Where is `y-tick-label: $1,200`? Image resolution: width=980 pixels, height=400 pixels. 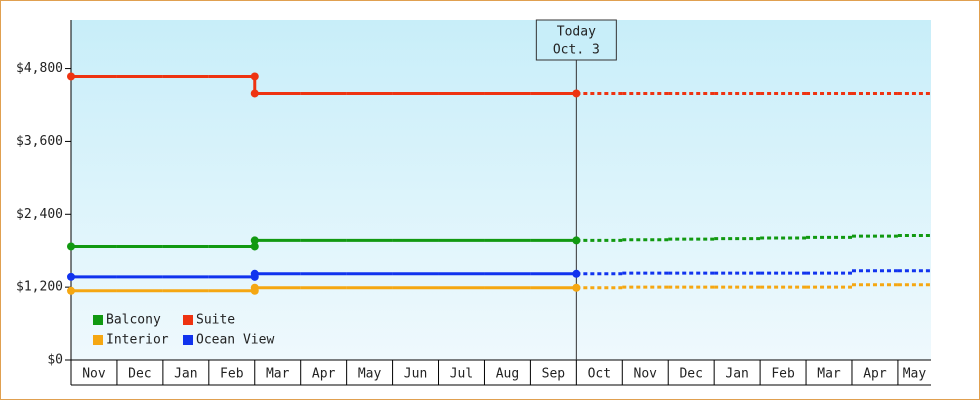
y-tick-label: $1,200 is located at coordinates (39, 287).